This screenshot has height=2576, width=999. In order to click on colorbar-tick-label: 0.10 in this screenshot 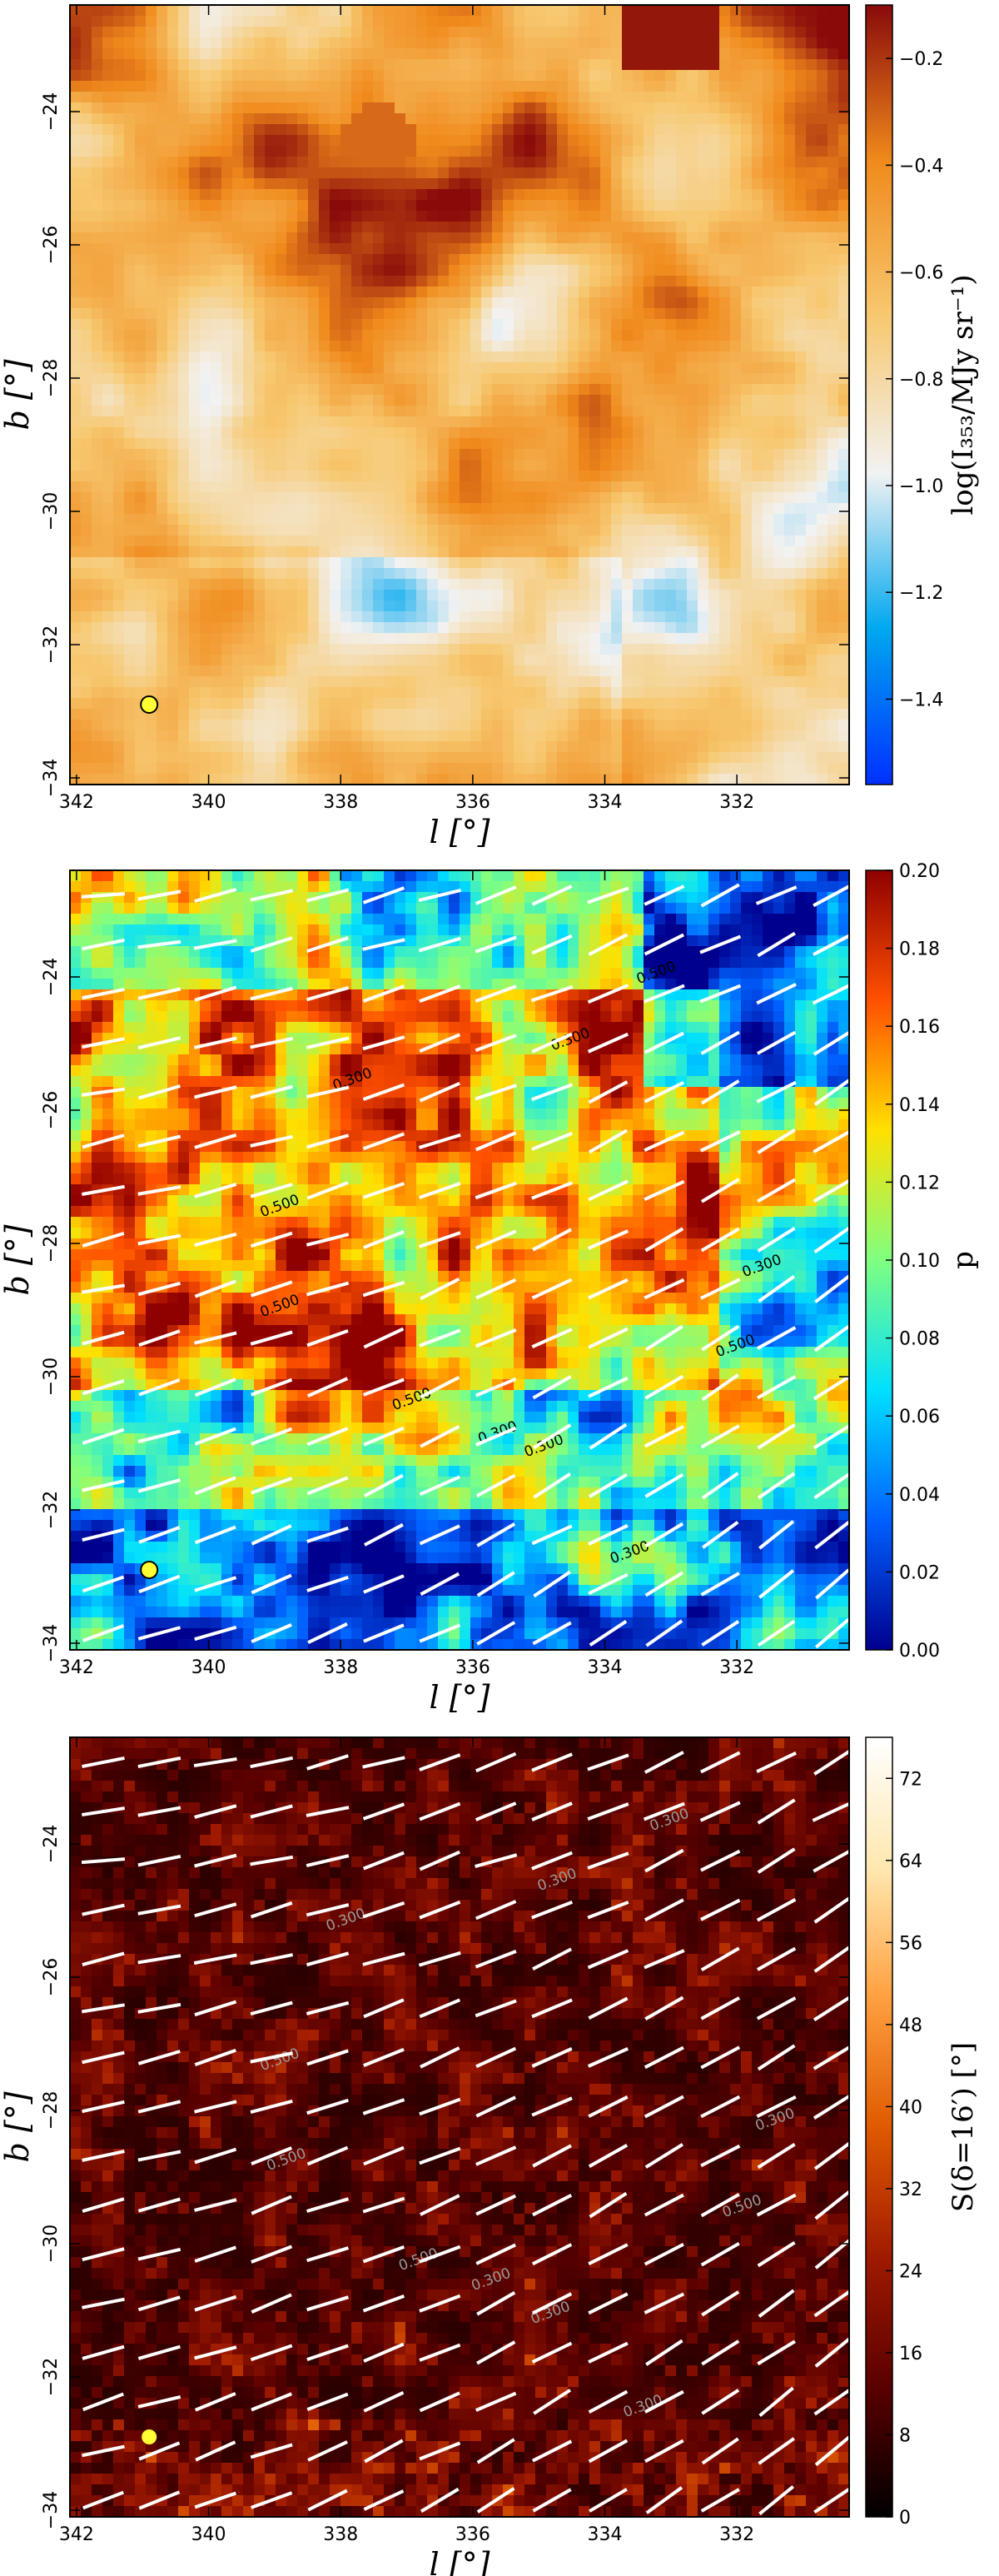, I will do `click(919, 1261)`.